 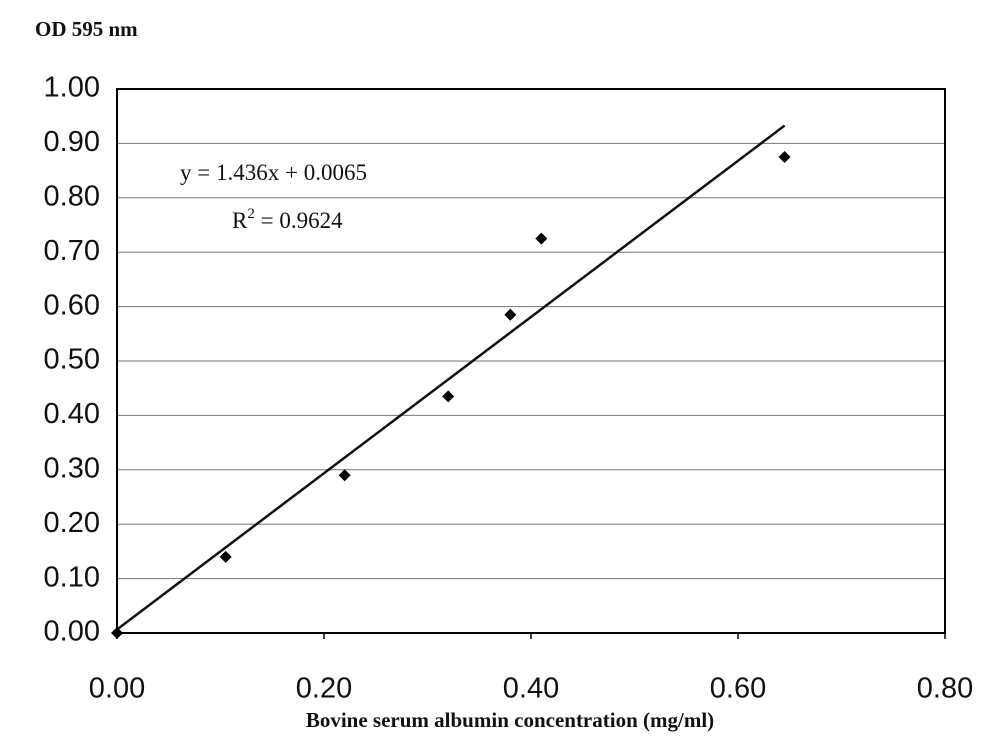 What do you see at coordinates (72, 414) in the screenshot?
I see `y-tick-label: 0.40` at bounding box center [72, 414].